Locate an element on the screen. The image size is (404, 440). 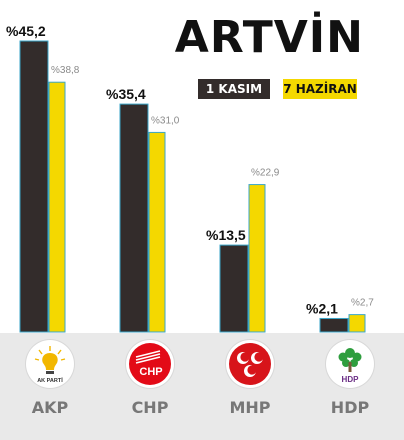
mhp-logo is located at coordinates (250, 364).